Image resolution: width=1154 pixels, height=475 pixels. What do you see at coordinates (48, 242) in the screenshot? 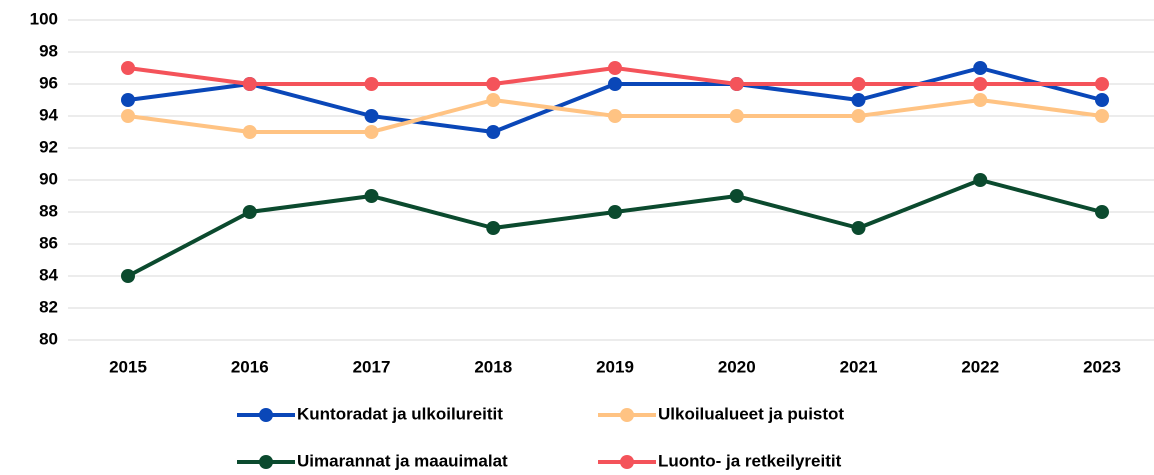
I see `y-tick-label: 86` at bounding box center [48, 242].